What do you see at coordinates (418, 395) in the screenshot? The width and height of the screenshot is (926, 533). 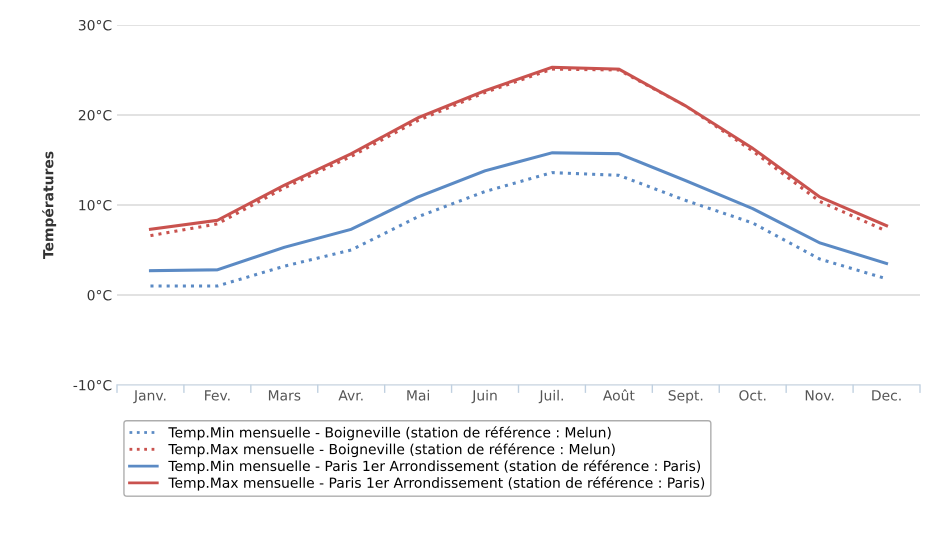 I see `x-tick-label: Mai` at bounding box center [418, 395].